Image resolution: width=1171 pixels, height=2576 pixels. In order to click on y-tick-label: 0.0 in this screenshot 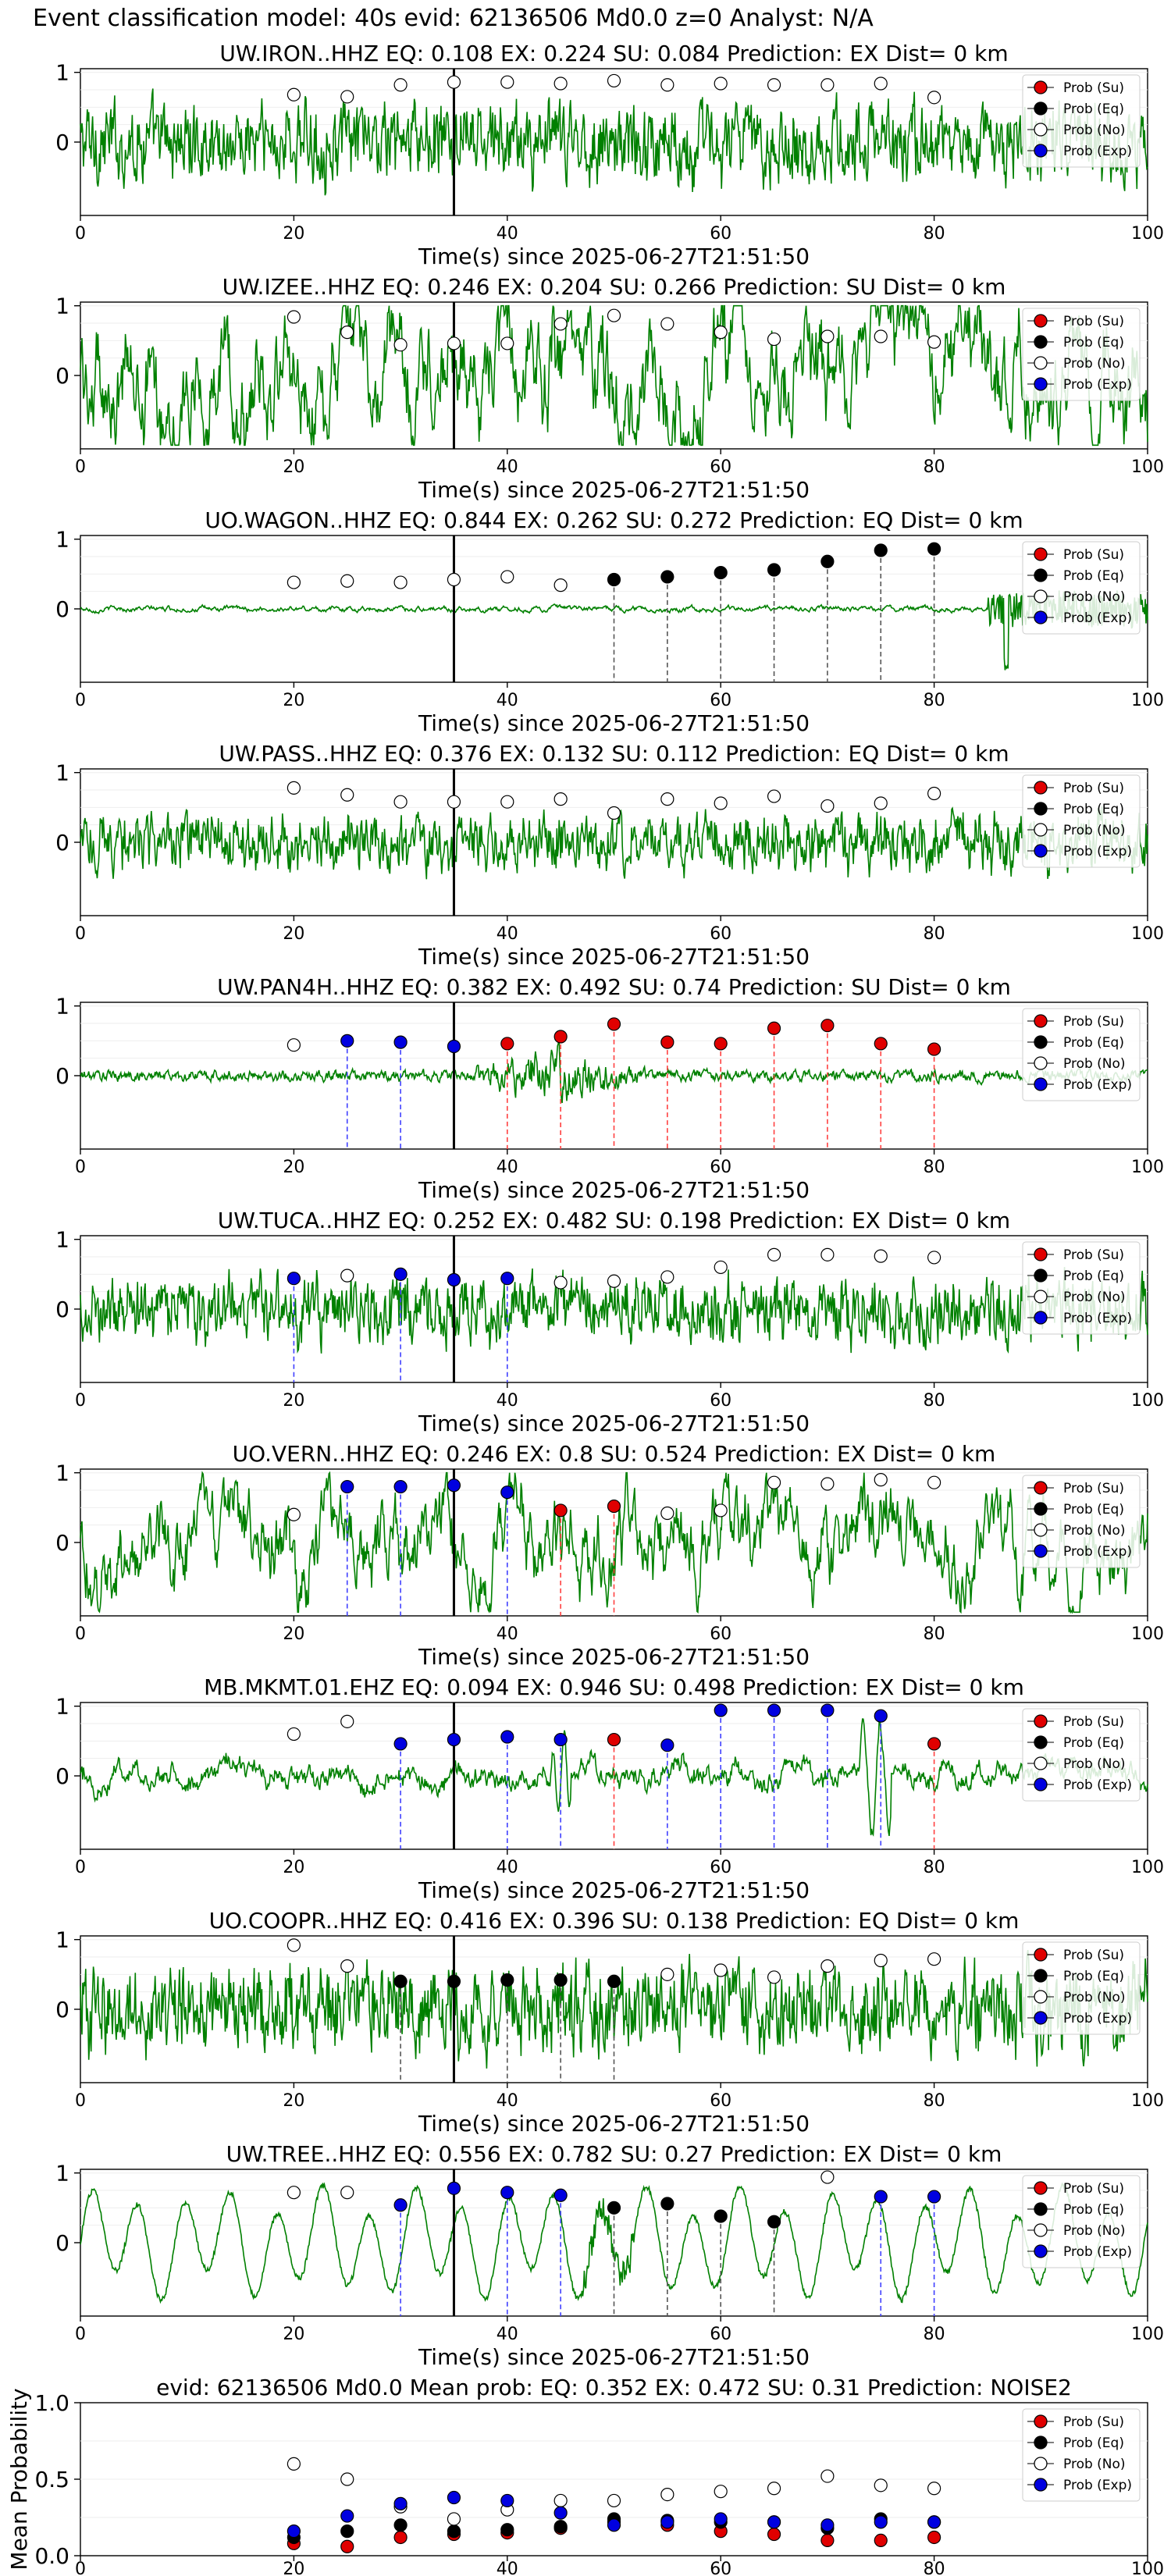, I will do `click(51, 2556)`.